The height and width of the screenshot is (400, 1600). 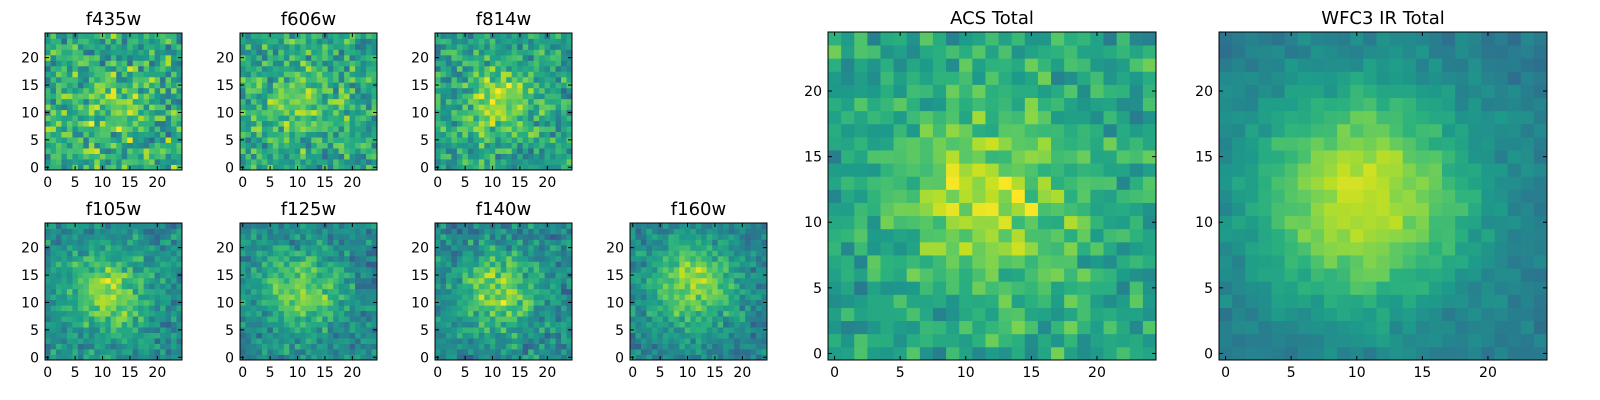 What do you see at coordinates (270, 183) in the screenshot?
I see `x-tick-label: 5` at bounding box center [270, 183].